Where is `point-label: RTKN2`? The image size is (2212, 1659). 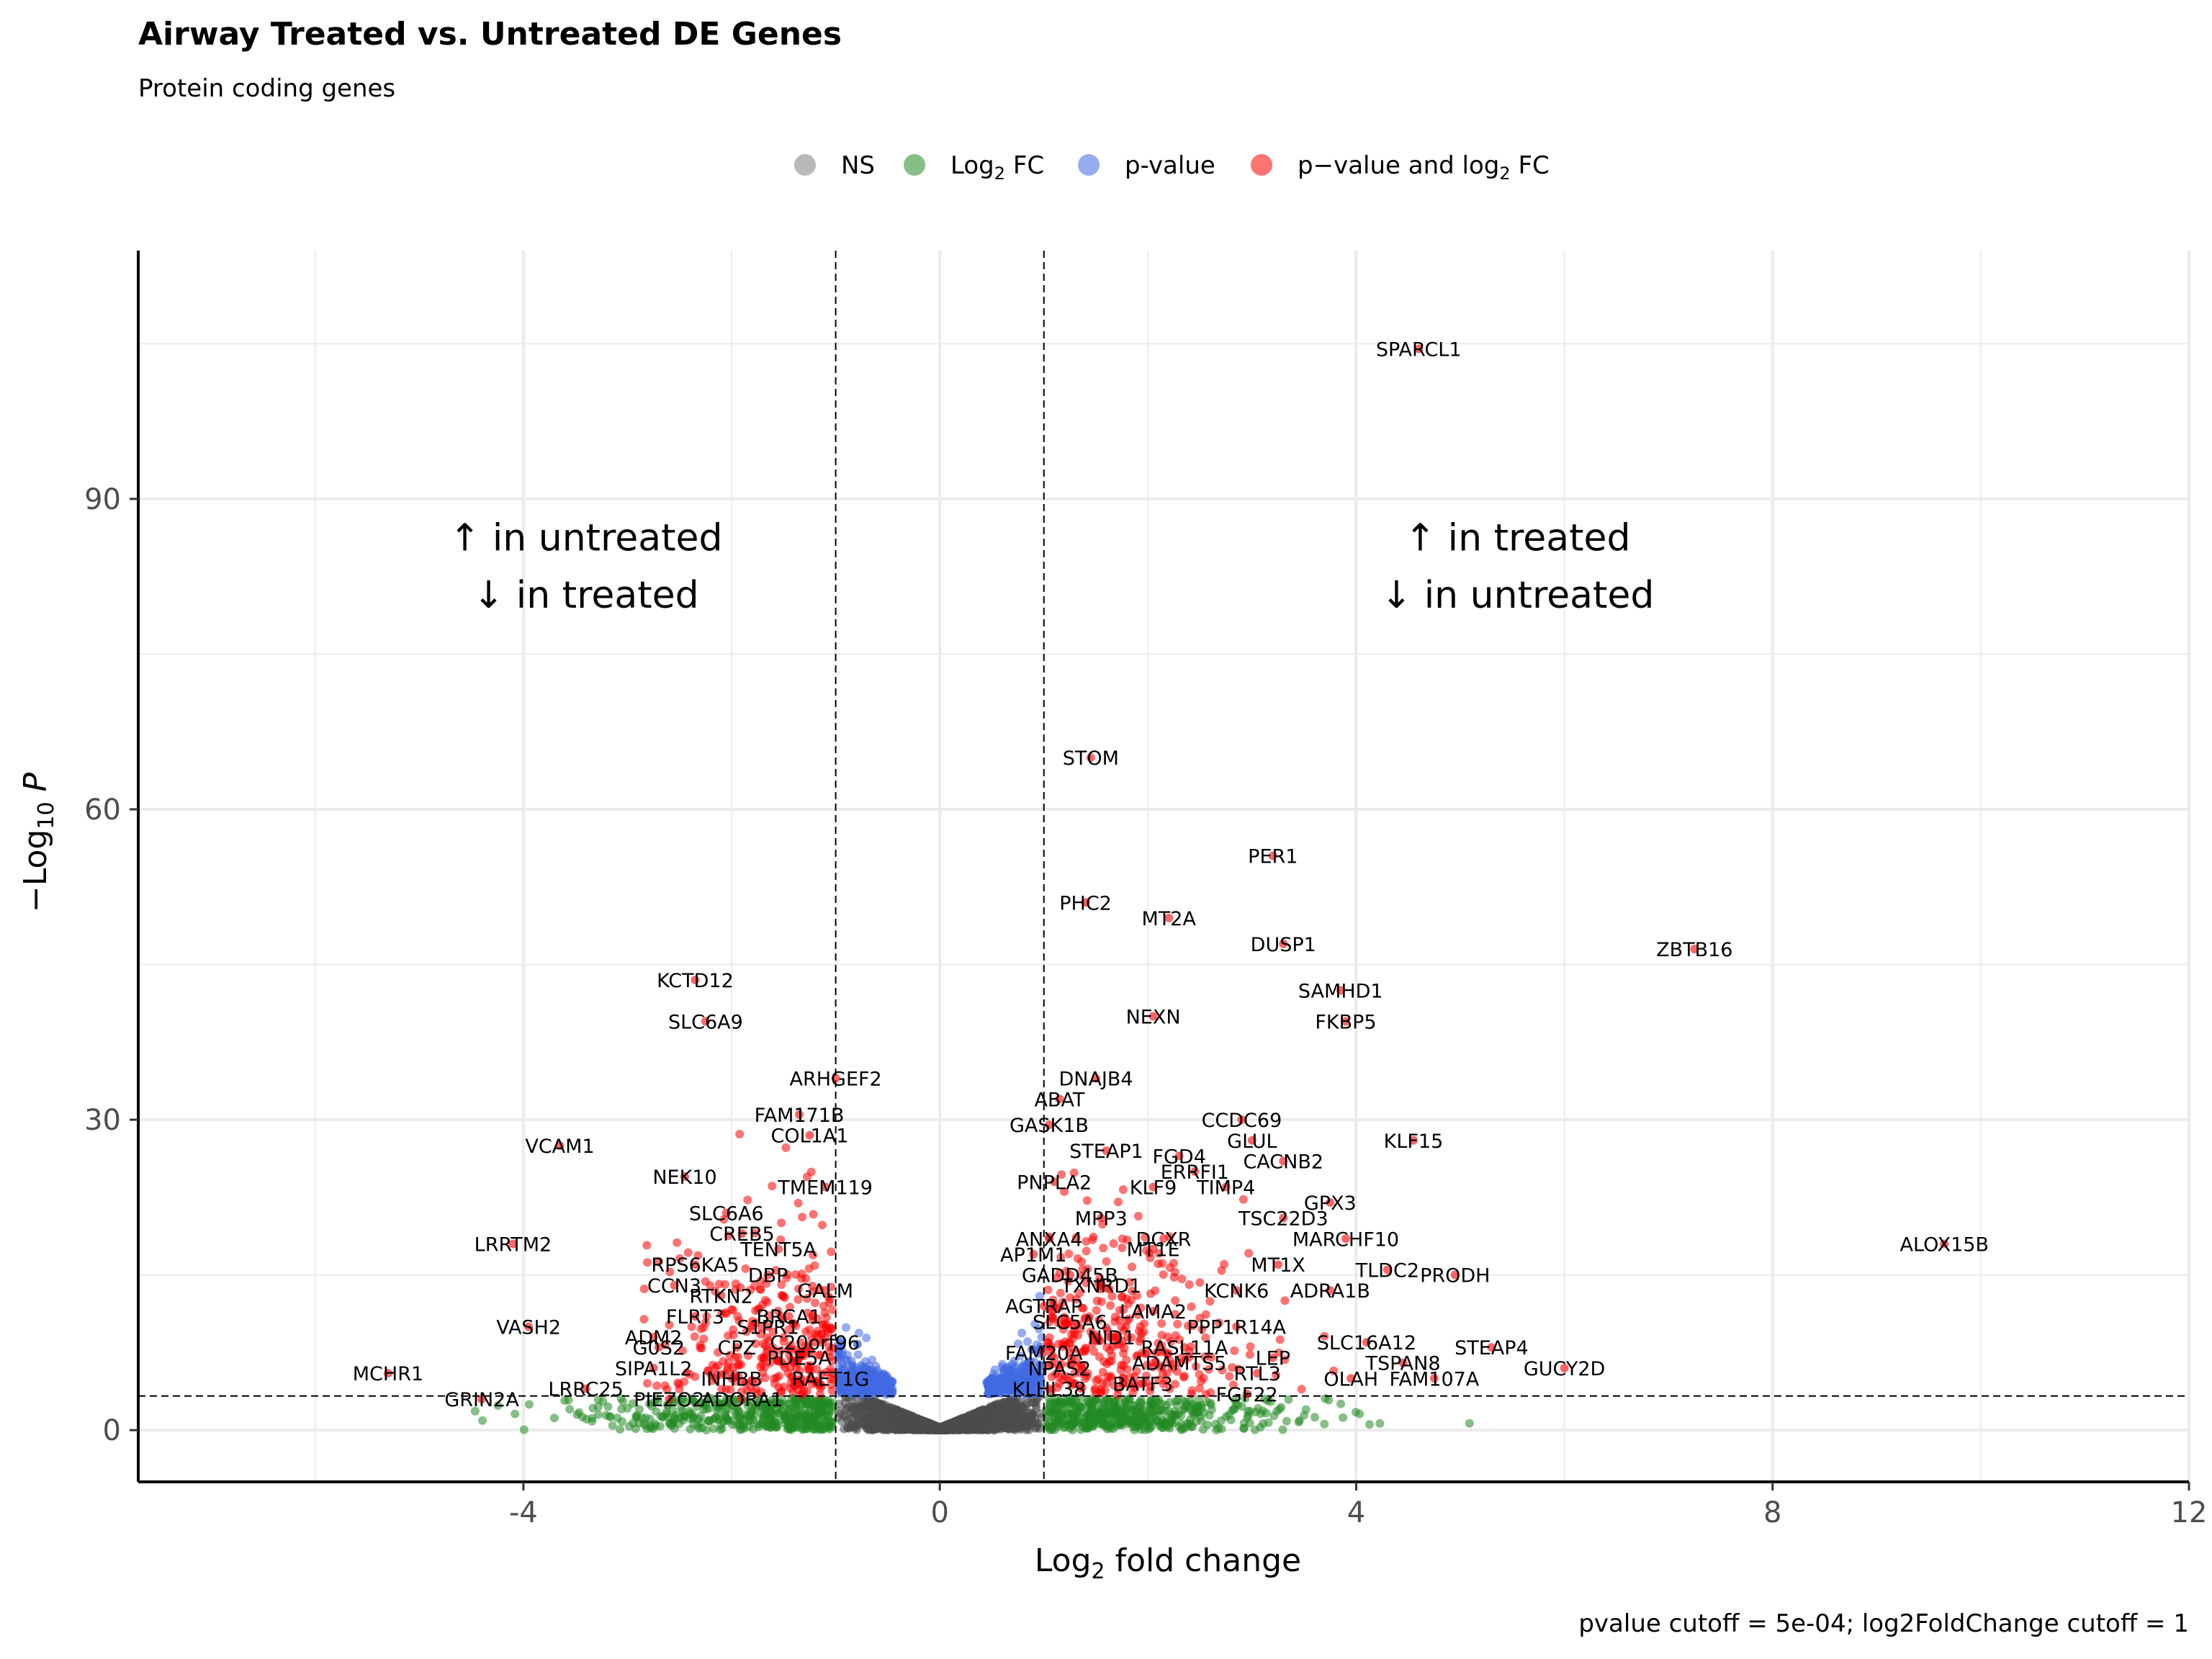
point-label: RTKN2 is located at coordinates (720, 1297).